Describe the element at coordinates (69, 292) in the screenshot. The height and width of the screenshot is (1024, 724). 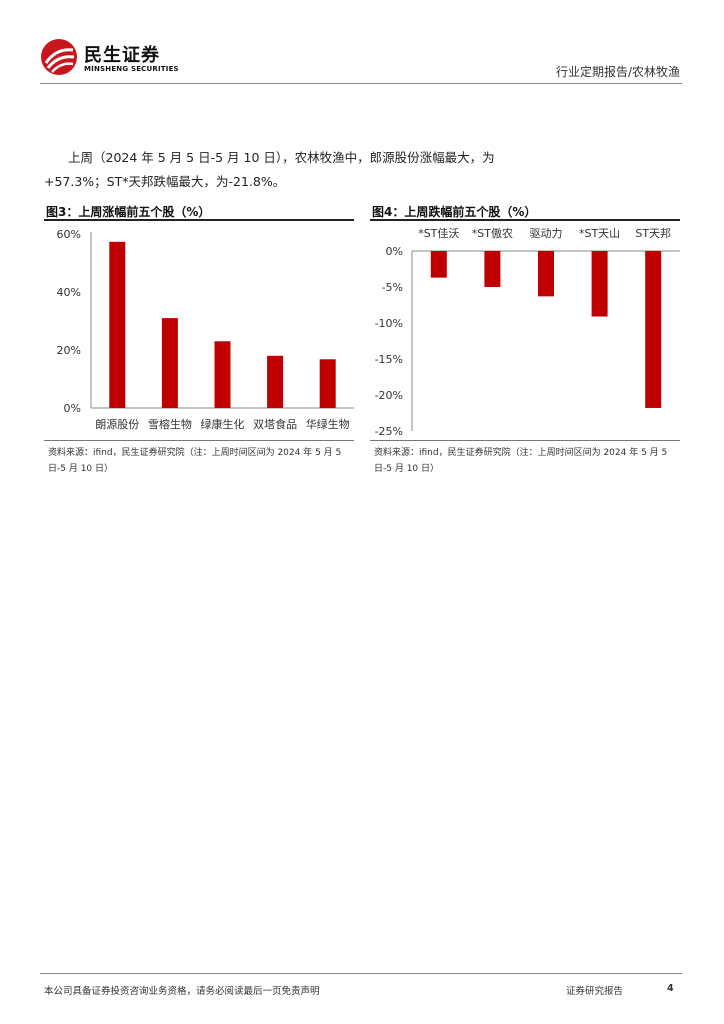
I see `y-tick-label: 40%` at that location.